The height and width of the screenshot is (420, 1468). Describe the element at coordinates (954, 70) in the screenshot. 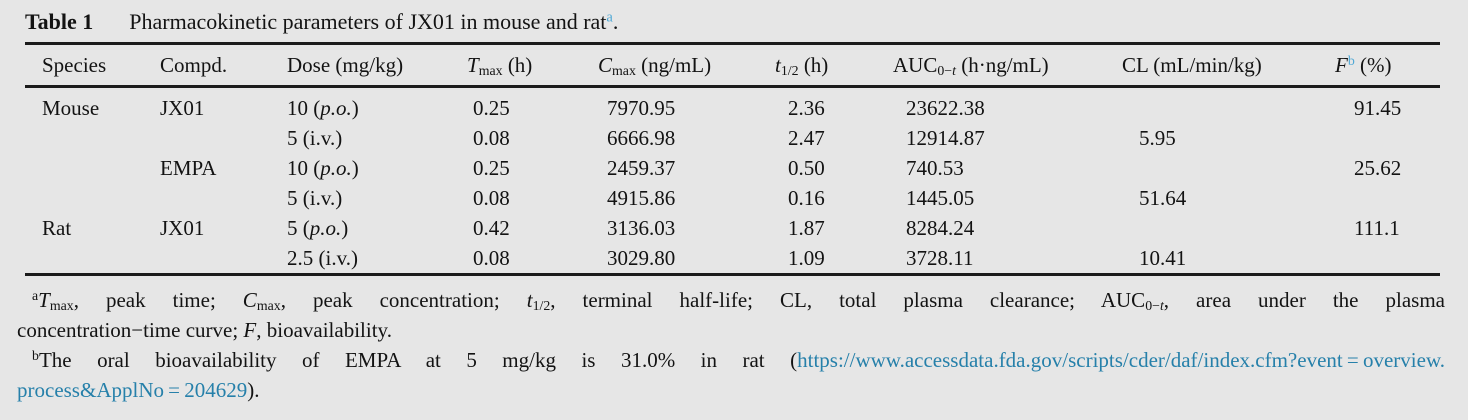

I see `text-span: t` at that location.